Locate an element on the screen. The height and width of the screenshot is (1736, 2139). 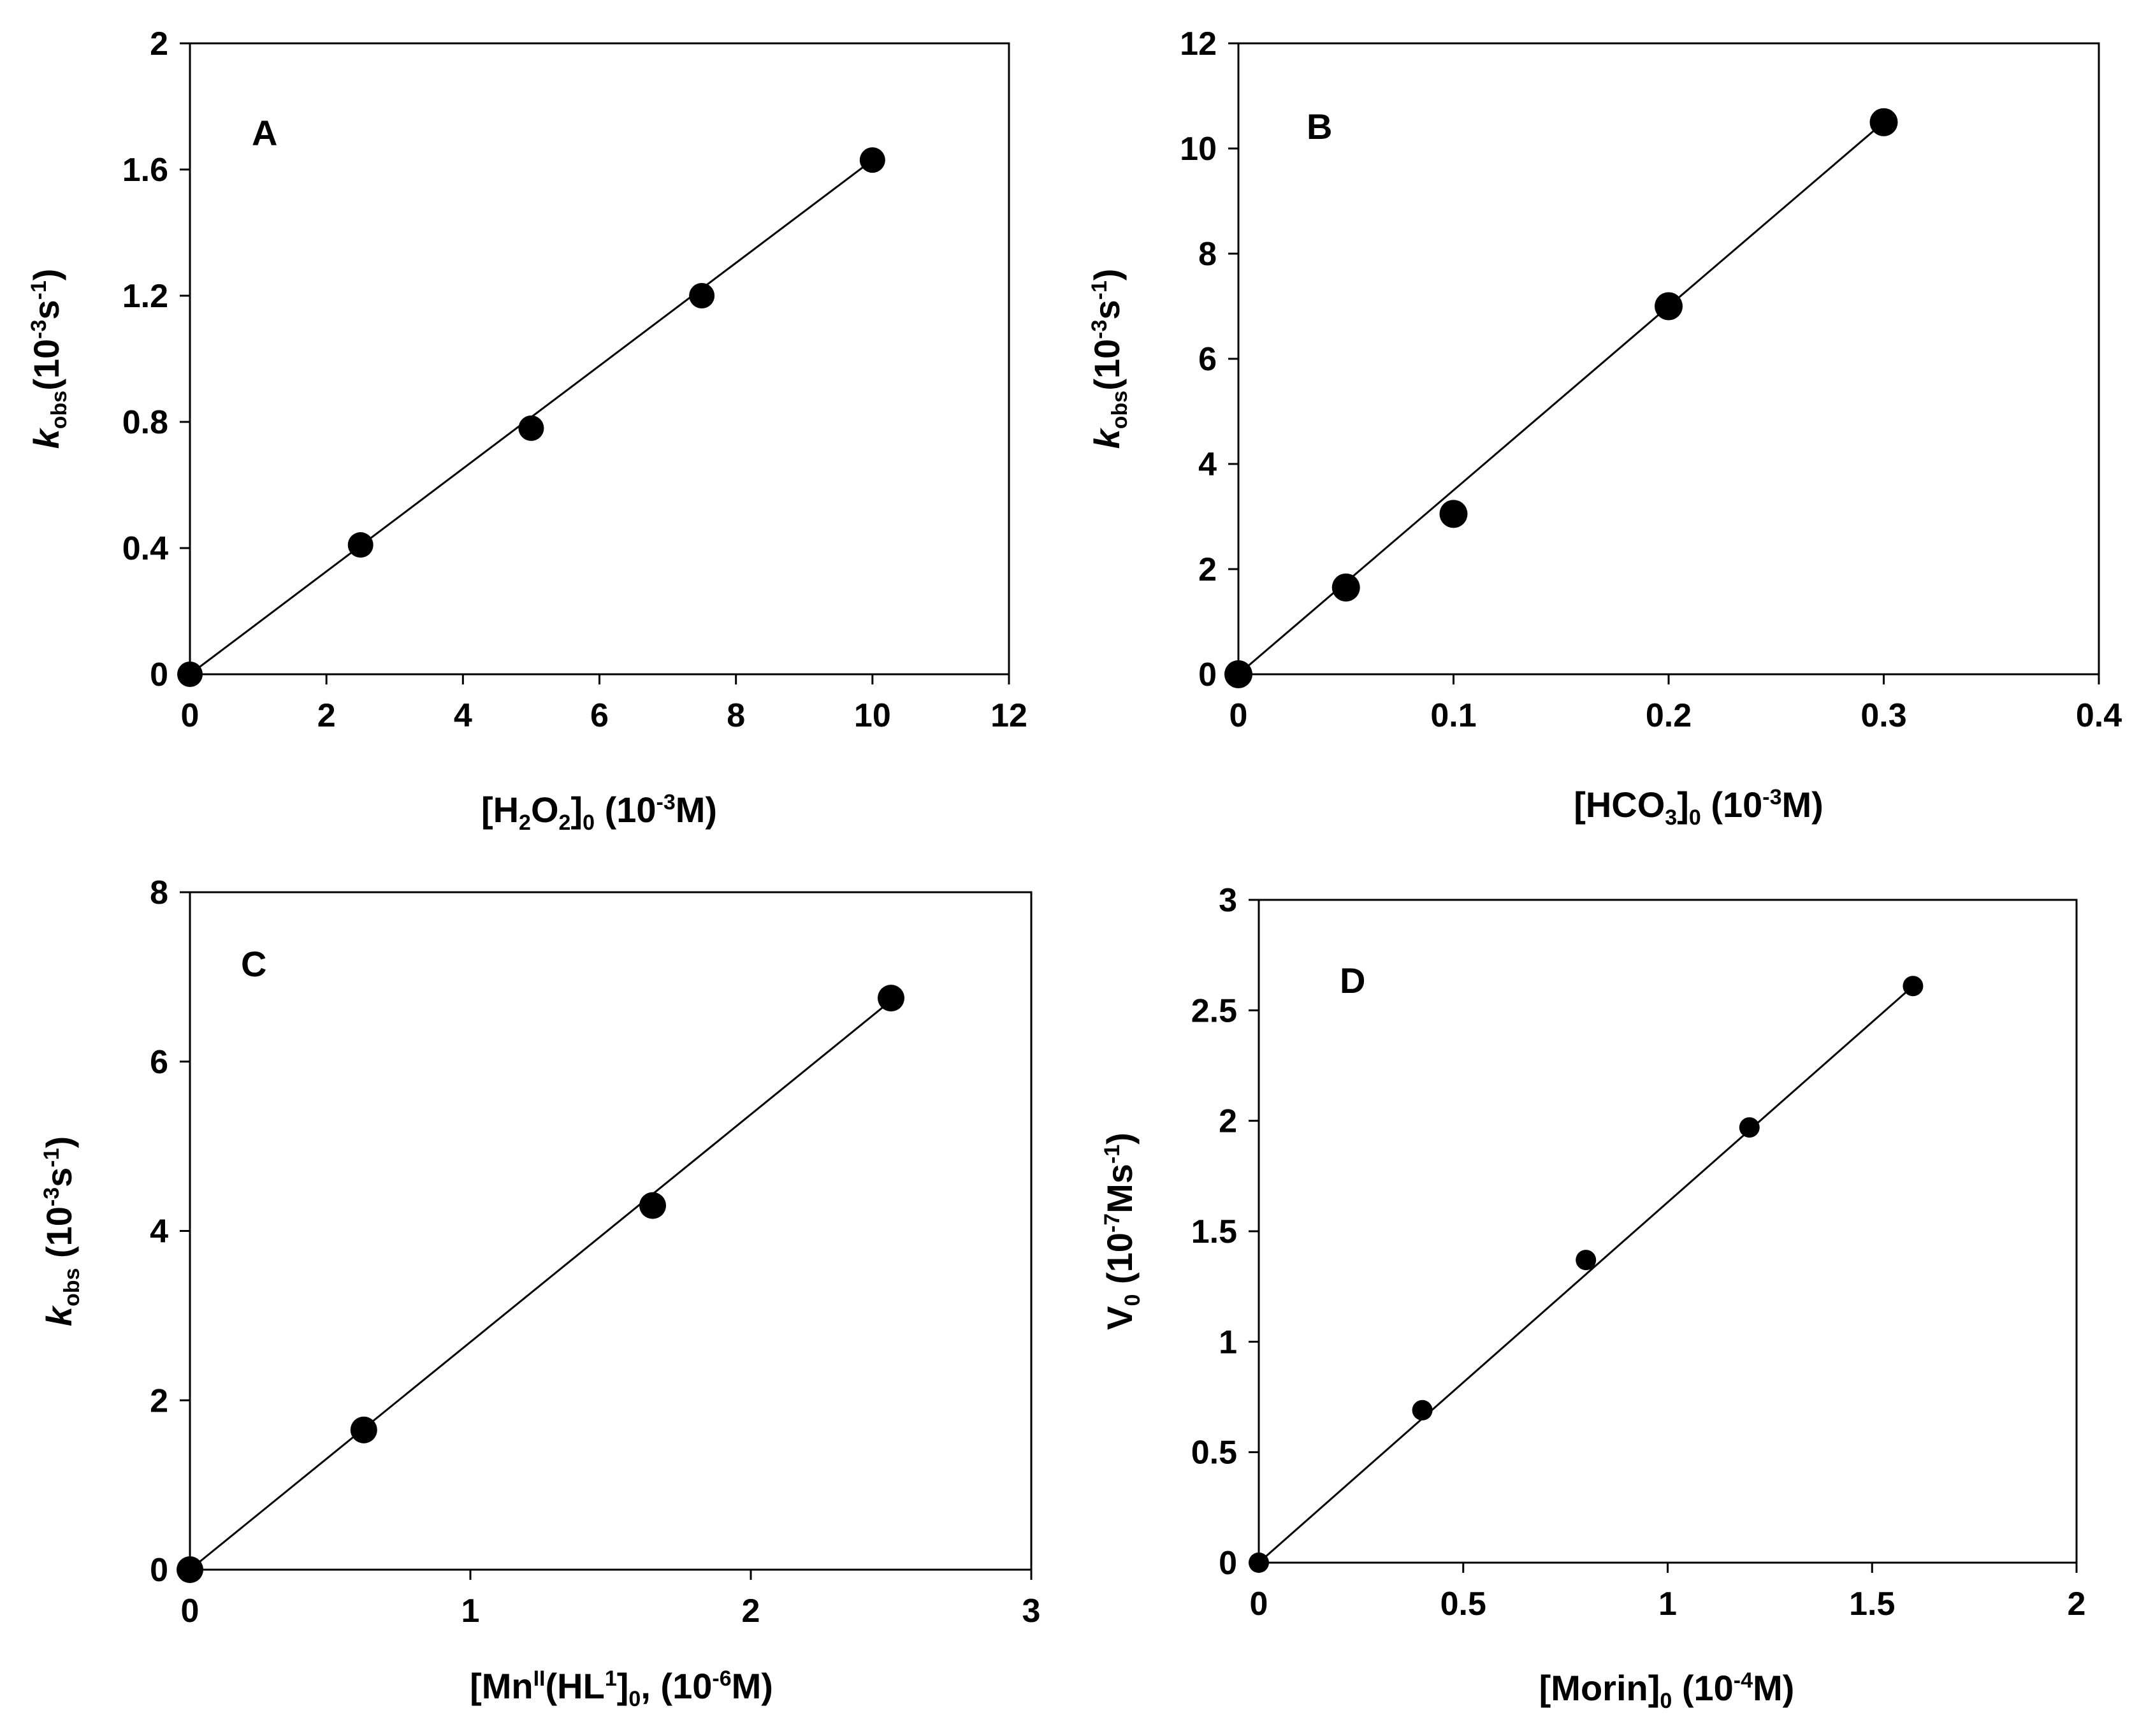
x-tick-label: 0.1 is located at coordinates (1453, 715).